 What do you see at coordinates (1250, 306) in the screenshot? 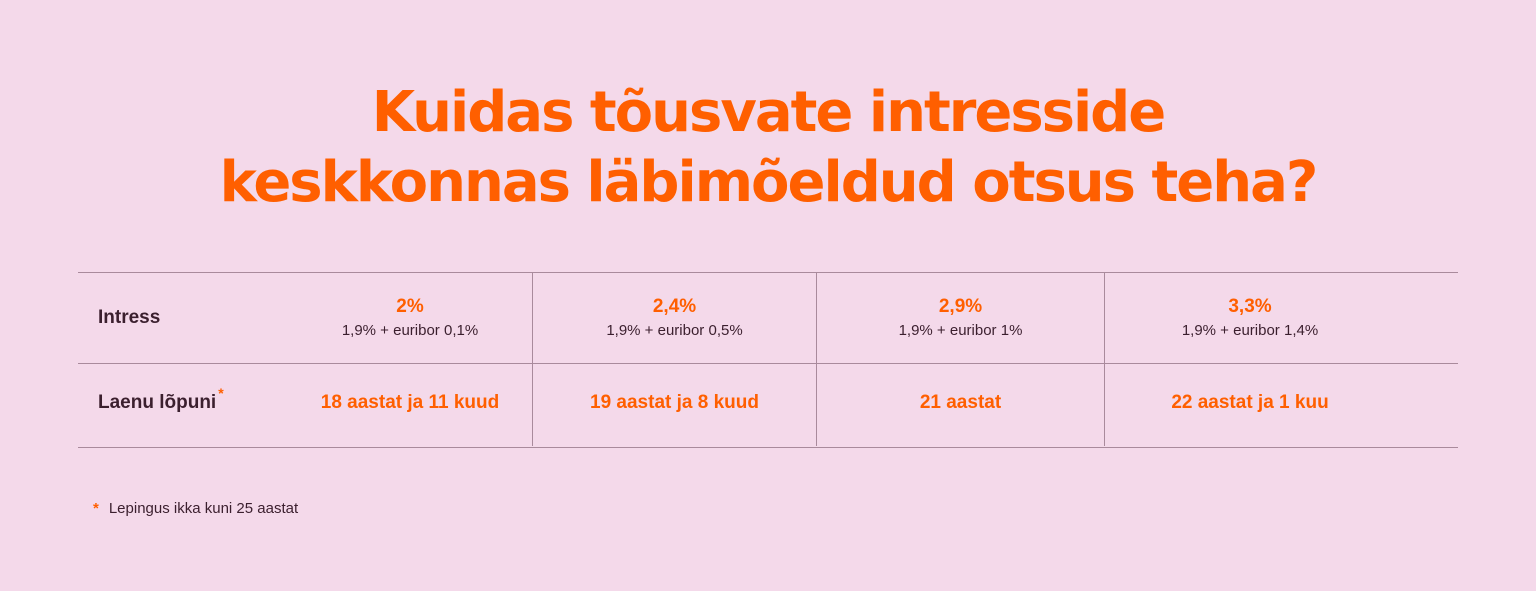
I see `interest-rate: 3,3%` at bounding box center [1250, 306].